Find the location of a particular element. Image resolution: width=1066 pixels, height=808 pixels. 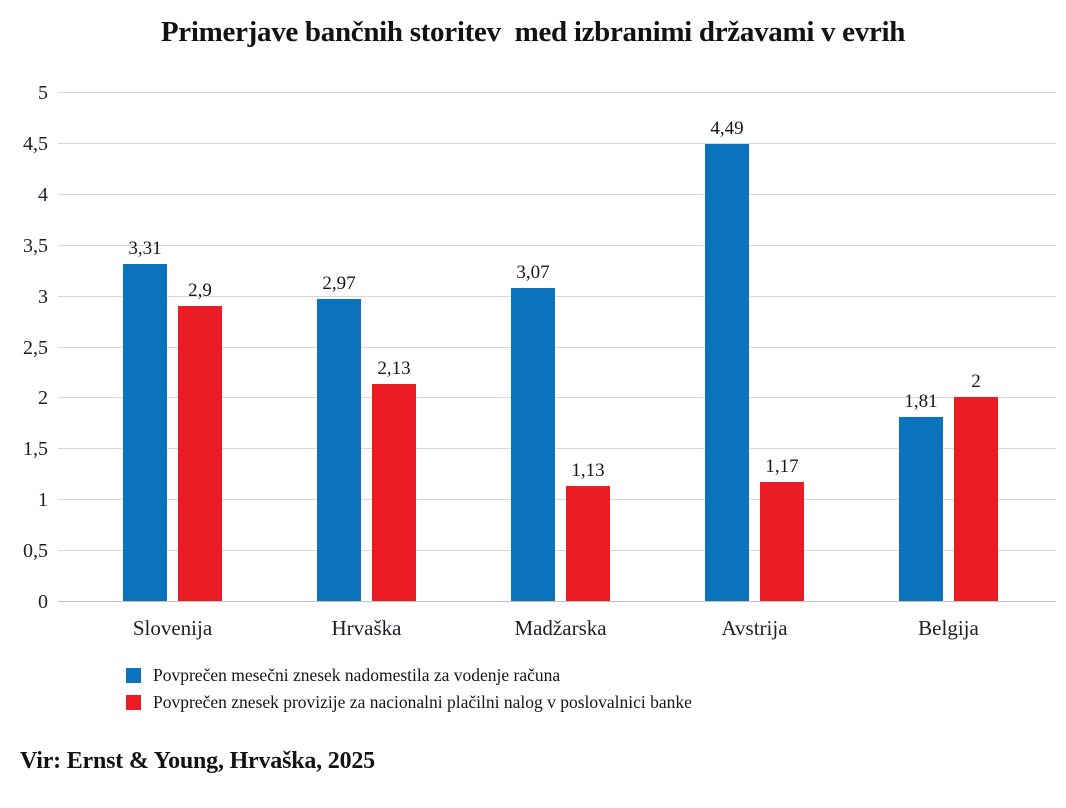

bar: 2,97 is located at coordinates (339, 437).